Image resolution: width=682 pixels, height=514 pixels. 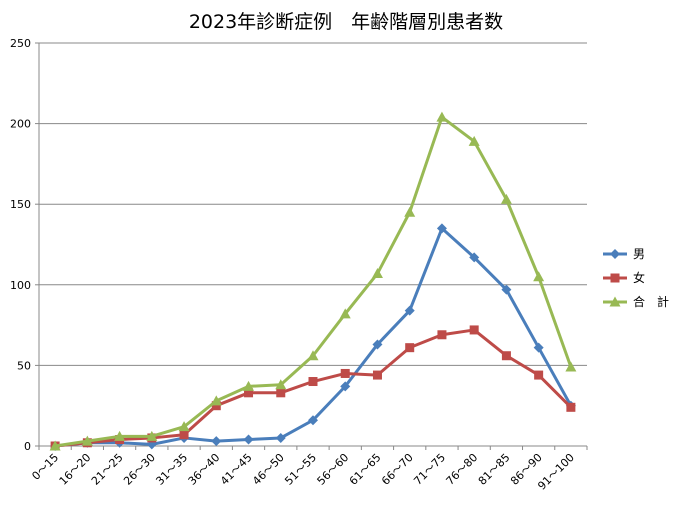 I want to click on y-tick-label: 0, so click(x=27, y=446).